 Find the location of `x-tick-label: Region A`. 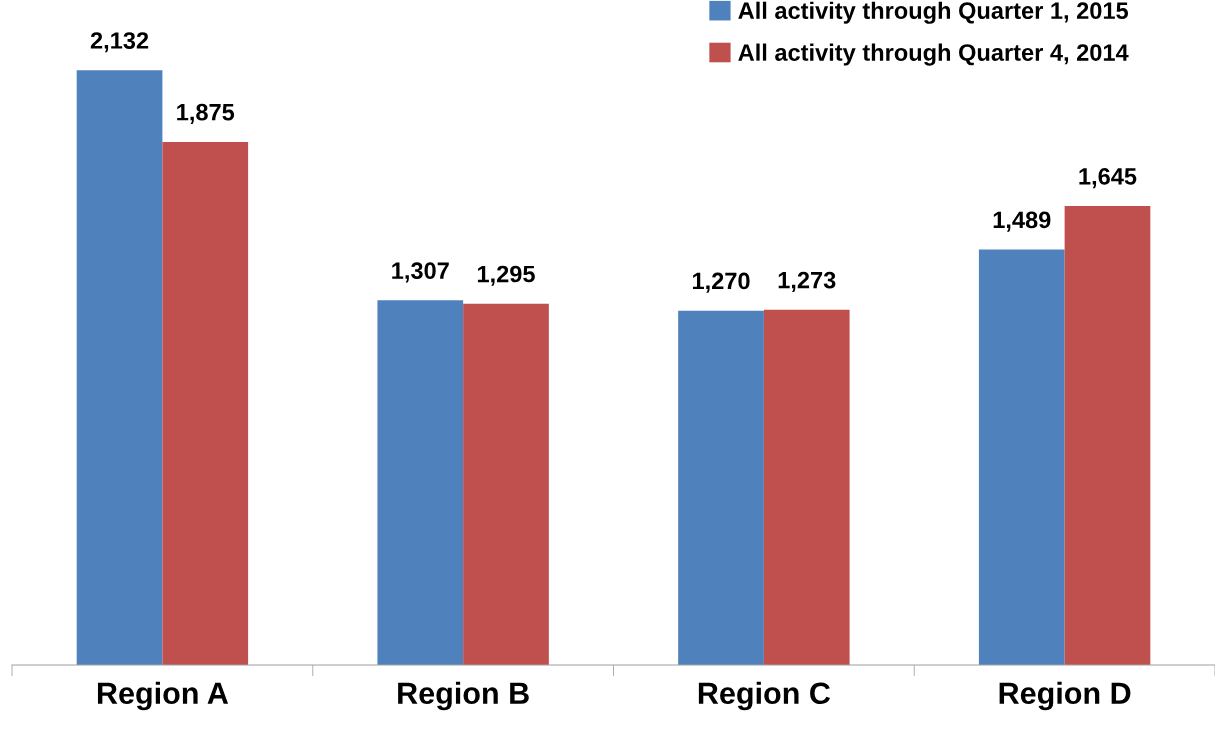

x-tick-label: Region A is located at coordinates (163, 696).